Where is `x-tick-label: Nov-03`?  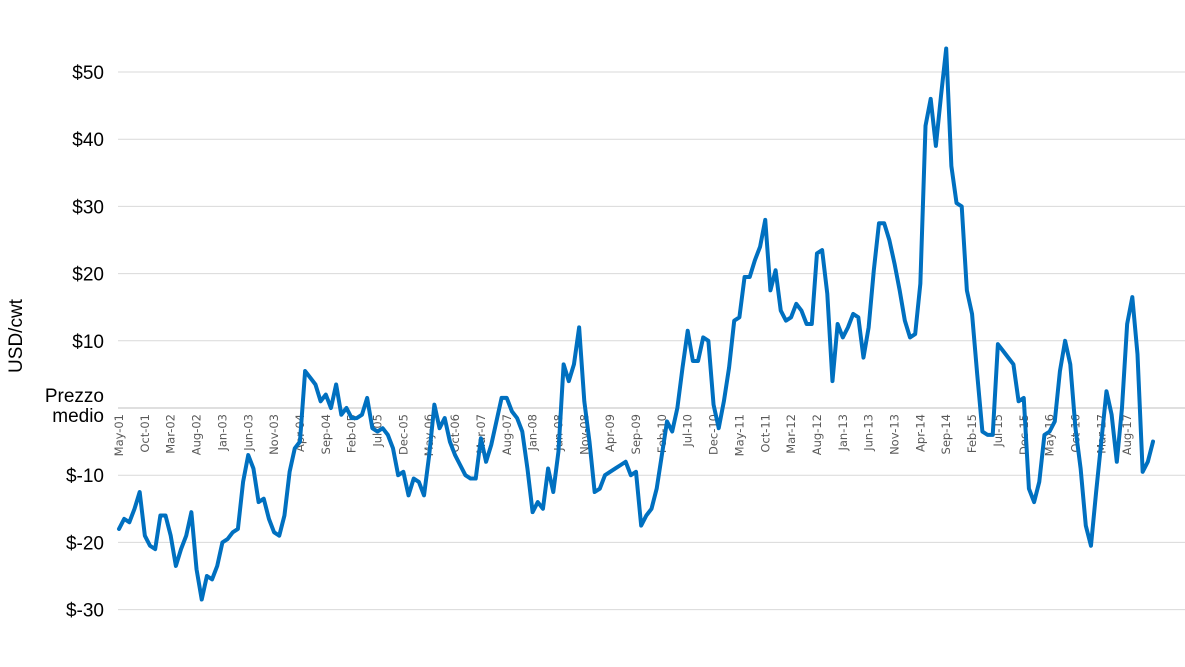 x-tick-label: Nov-03 is located at coordinates (274, 434).